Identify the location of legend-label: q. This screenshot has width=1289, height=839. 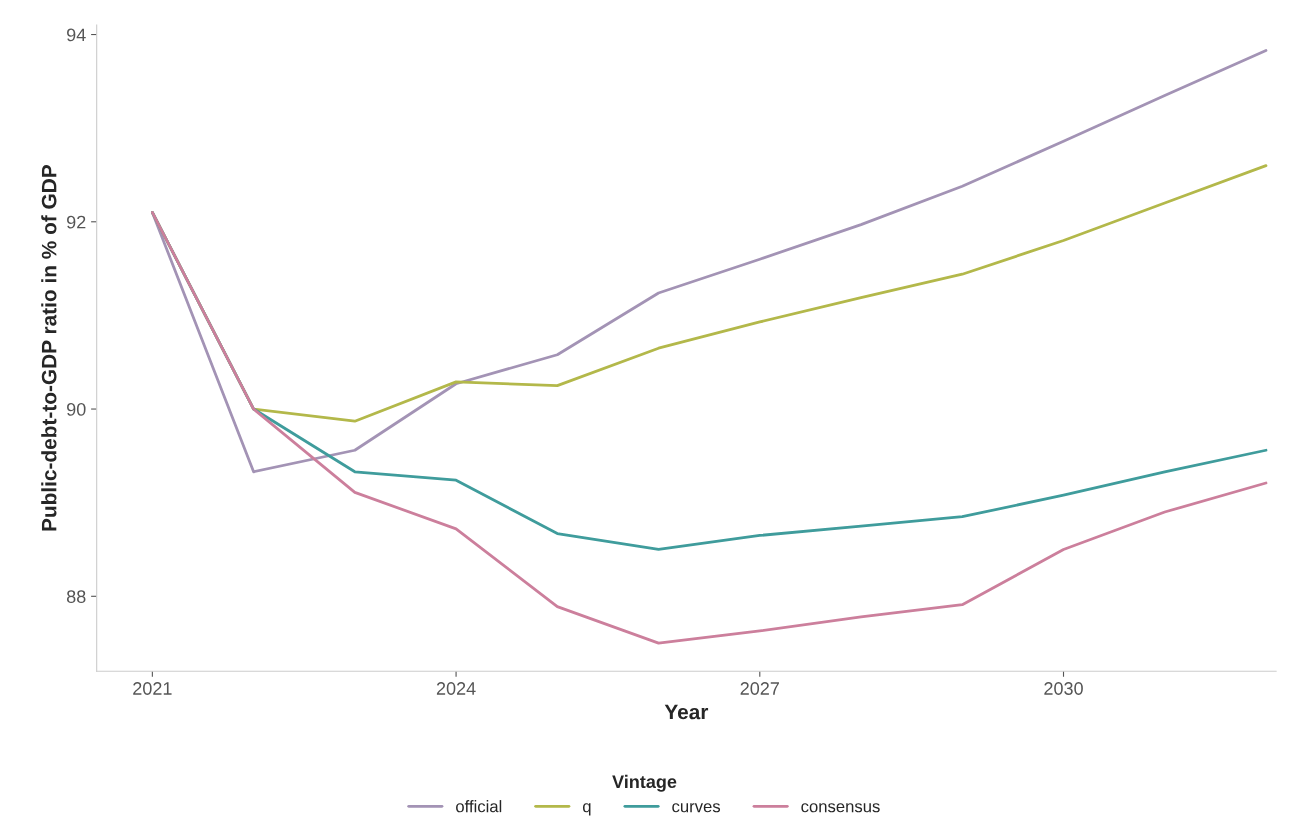
(586, 809).